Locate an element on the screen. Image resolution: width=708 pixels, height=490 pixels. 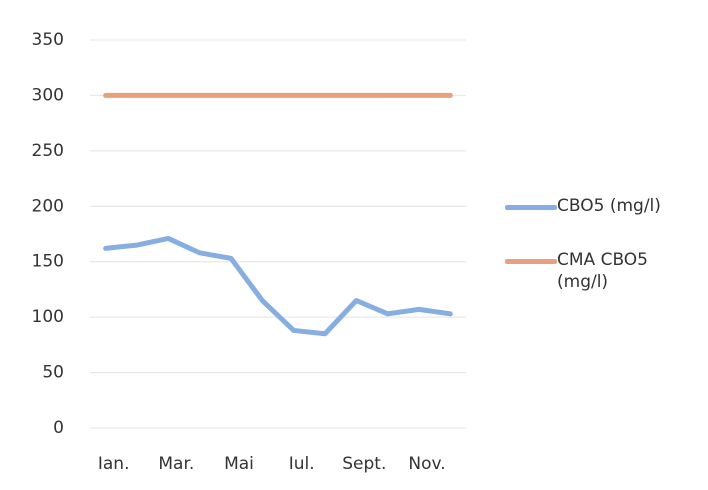
y-tick-label: 100 is located at coordinates (48, 317).